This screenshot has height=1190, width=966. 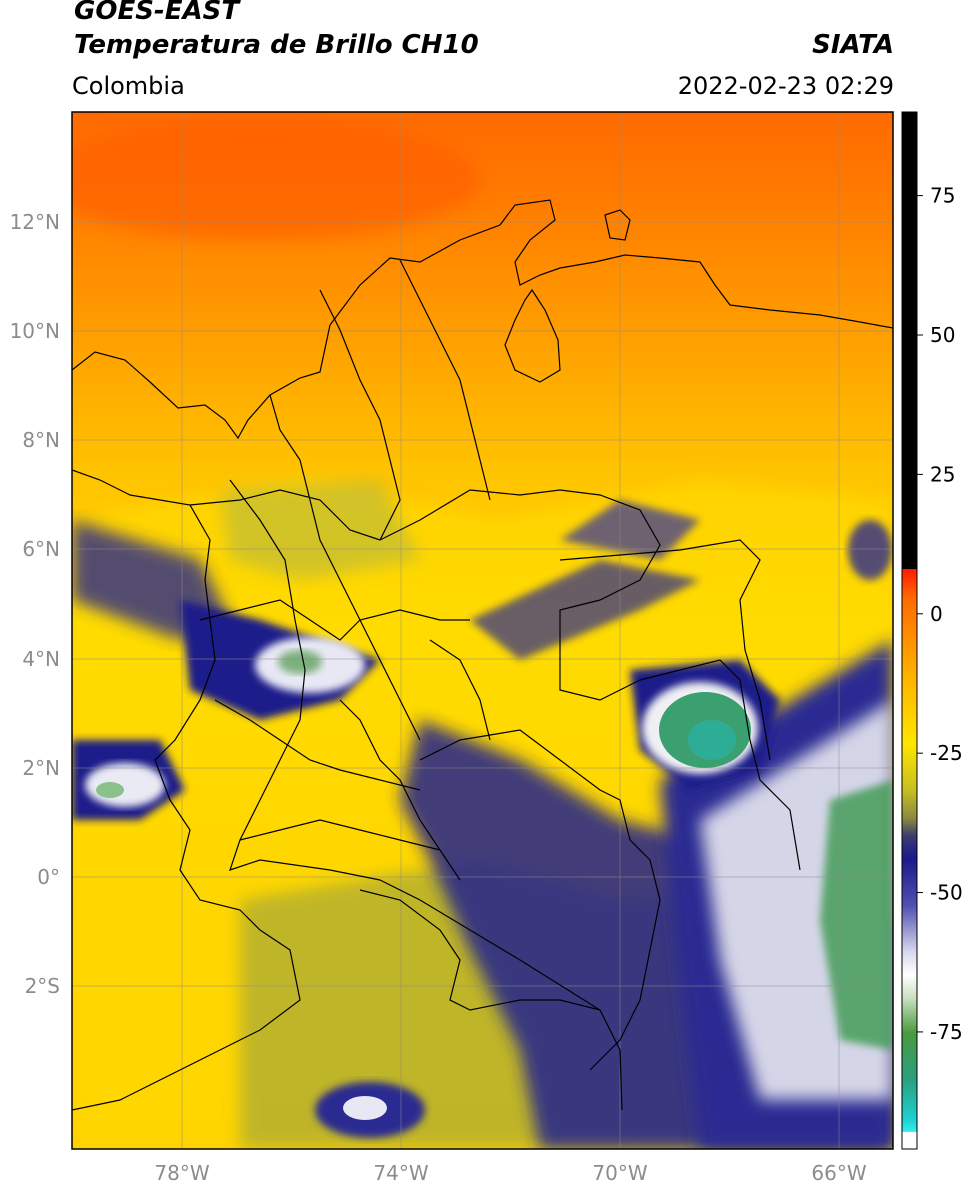 What do you see at coordinates (946, 753) in the screenshot?
I see `colorbar-tick-label: -25` at bounding box center [946, 753].